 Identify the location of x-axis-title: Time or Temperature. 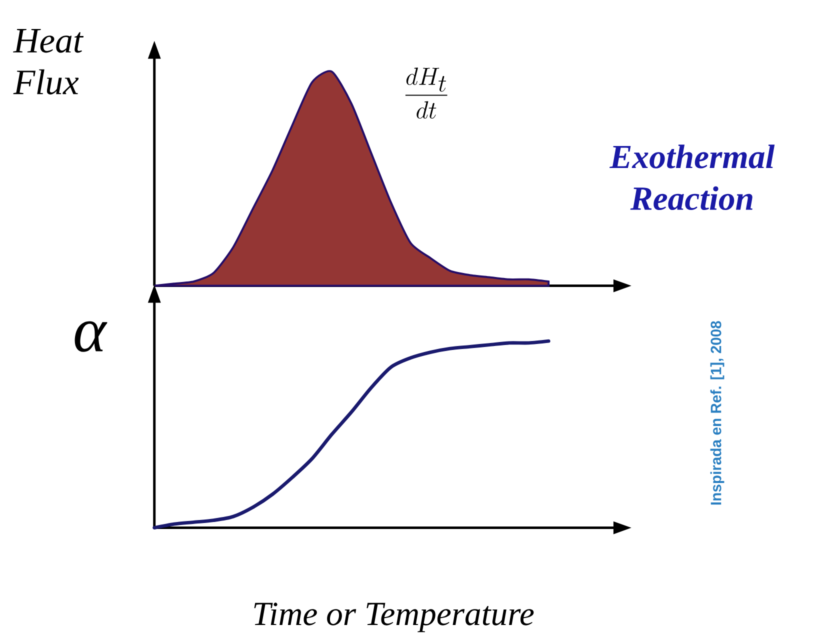
(394, 617).